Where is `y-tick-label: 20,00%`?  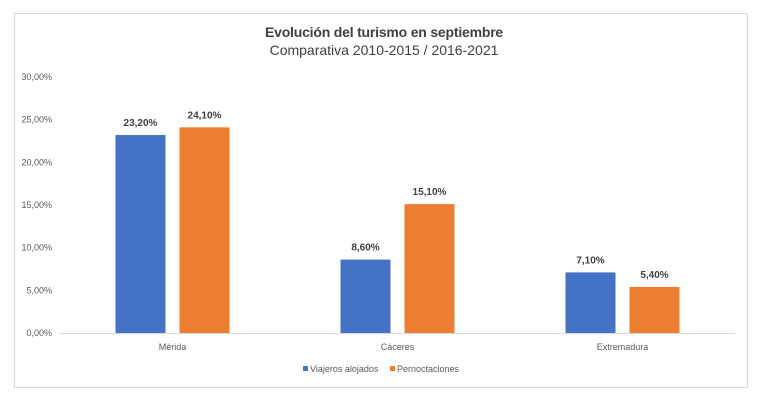 y-tick-label: 20,00% is located at coordinates (36, 162).